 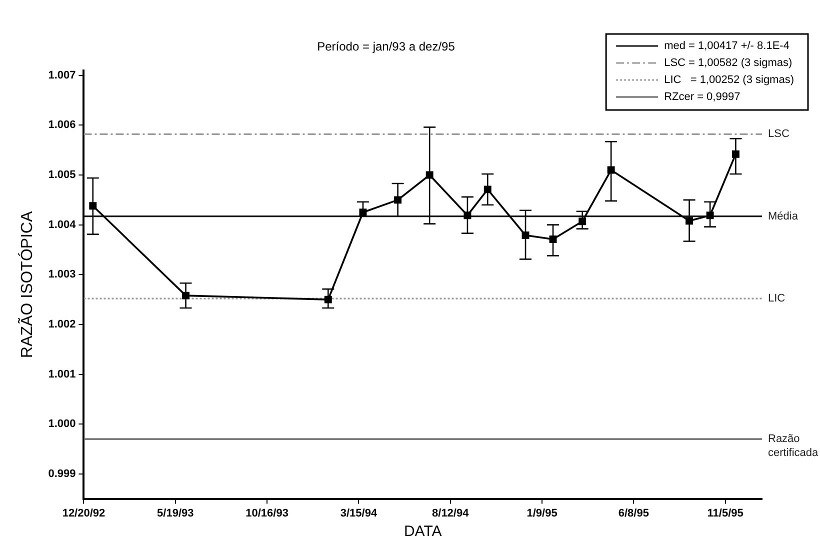 I want to click on legend-label: LIC = 1,00252 (3 sigmas), so click(x=729, y=80).